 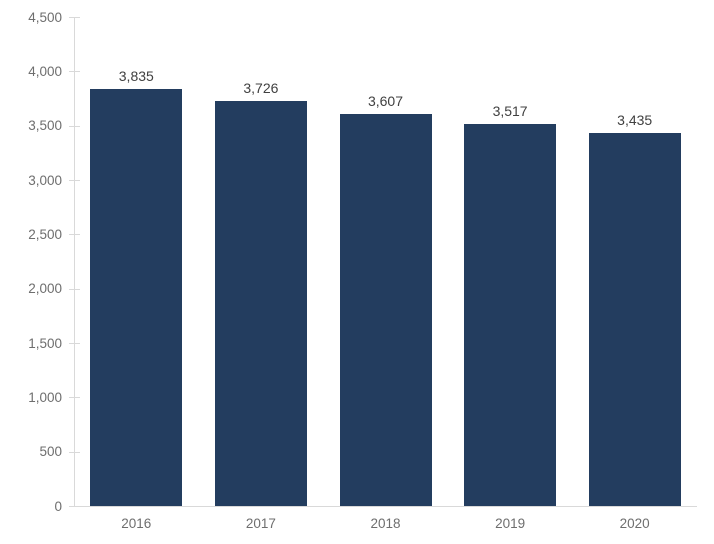 I want to click on y-axis-tick-label: 3,500, so click(x=45, y=126).